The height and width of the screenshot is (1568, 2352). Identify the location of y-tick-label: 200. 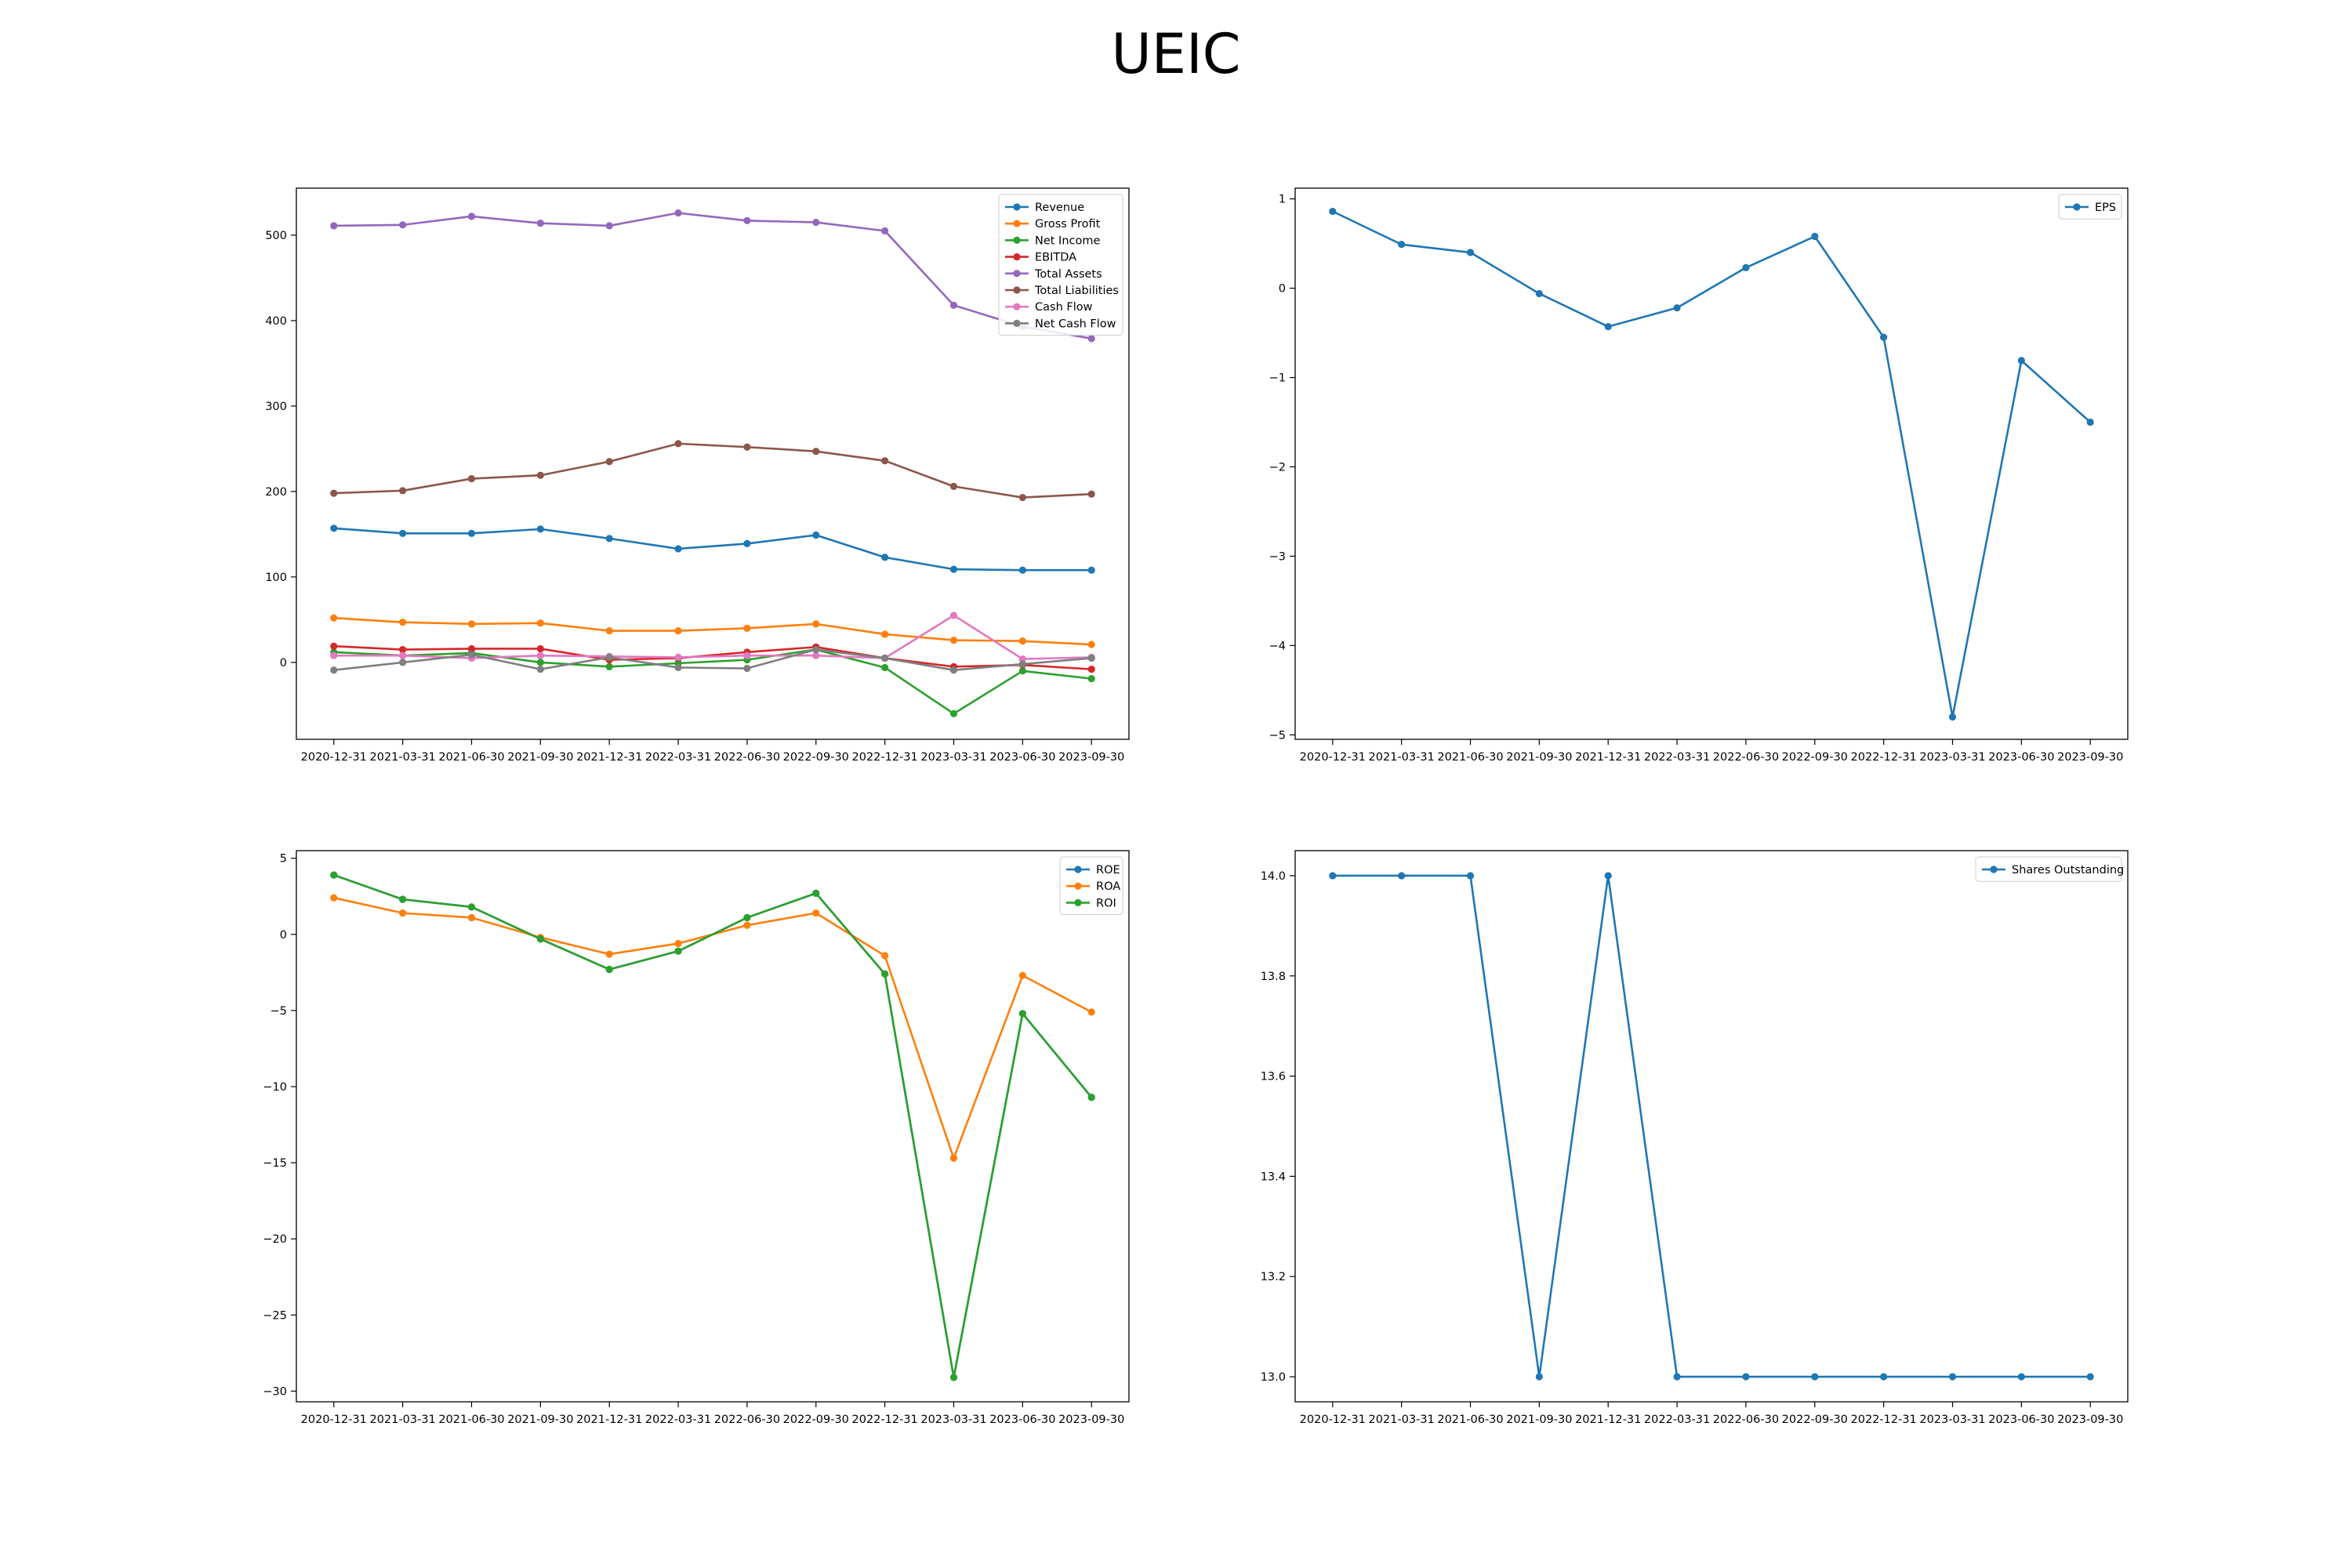
(276, 493).